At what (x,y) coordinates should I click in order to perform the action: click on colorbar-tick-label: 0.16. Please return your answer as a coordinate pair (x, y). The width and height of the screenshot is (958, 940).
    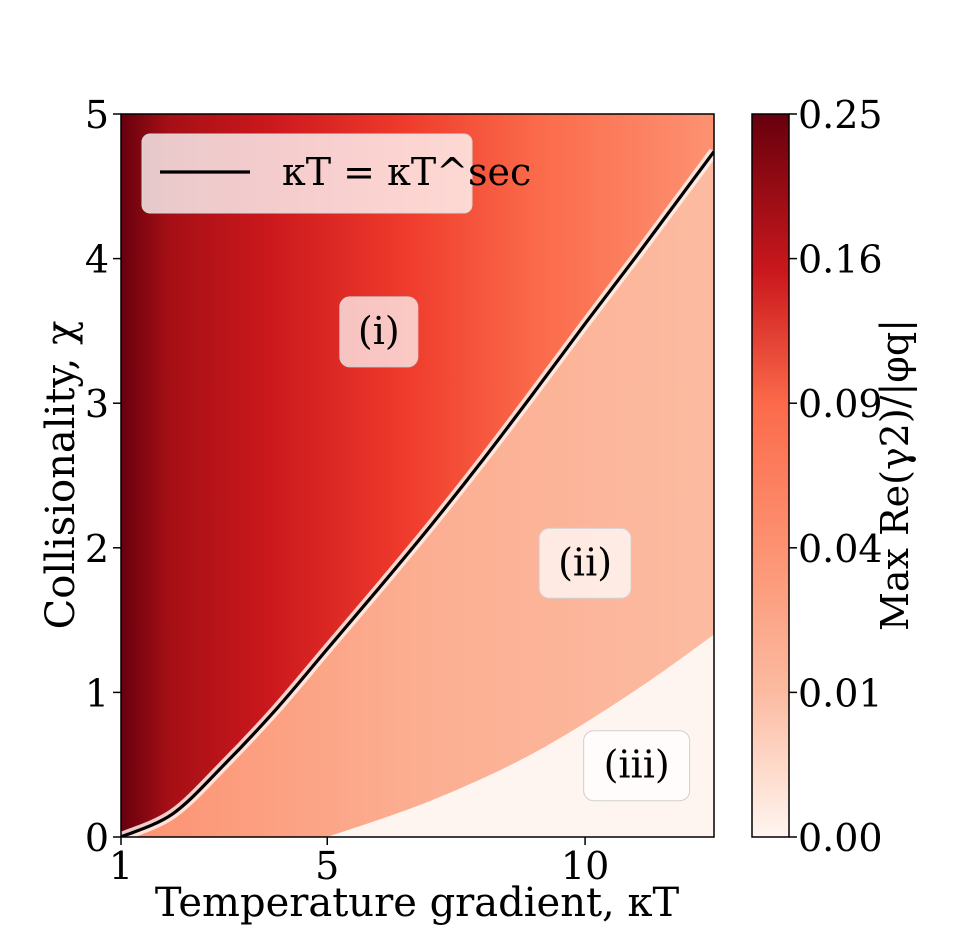
    Looking at the image, I should click on (840, 260).